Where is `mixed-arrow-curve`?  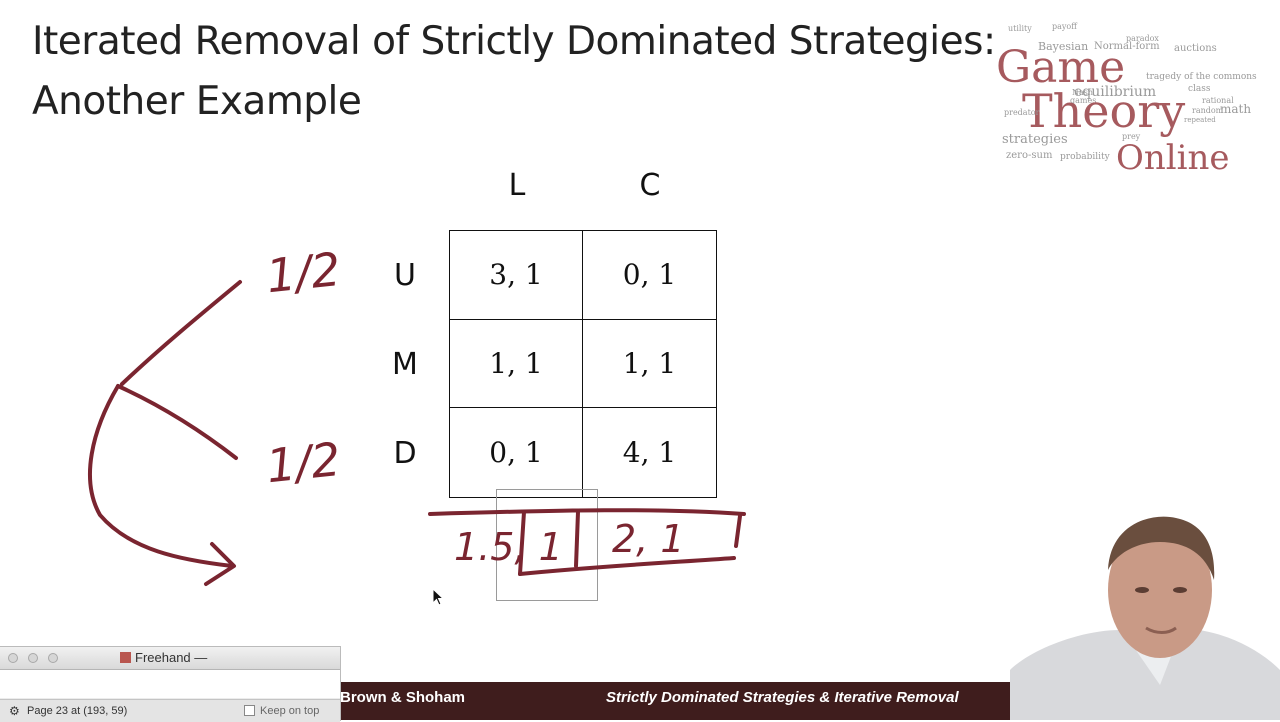
mixed-arrow-curve is located at coordinates (161, 476).